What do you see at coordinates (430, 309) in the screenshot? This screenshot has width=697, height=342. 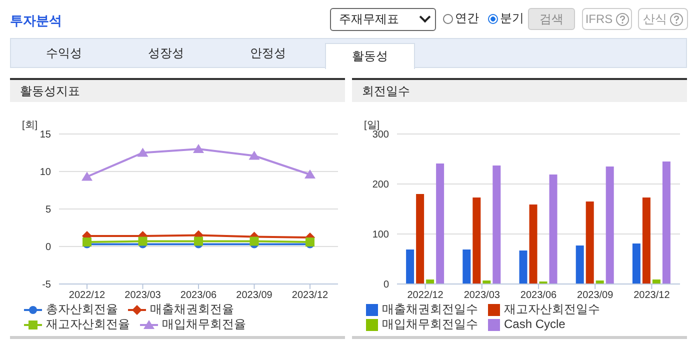 I see `legend-label: 매출채권회전일수` at bounding box center [430, 309].